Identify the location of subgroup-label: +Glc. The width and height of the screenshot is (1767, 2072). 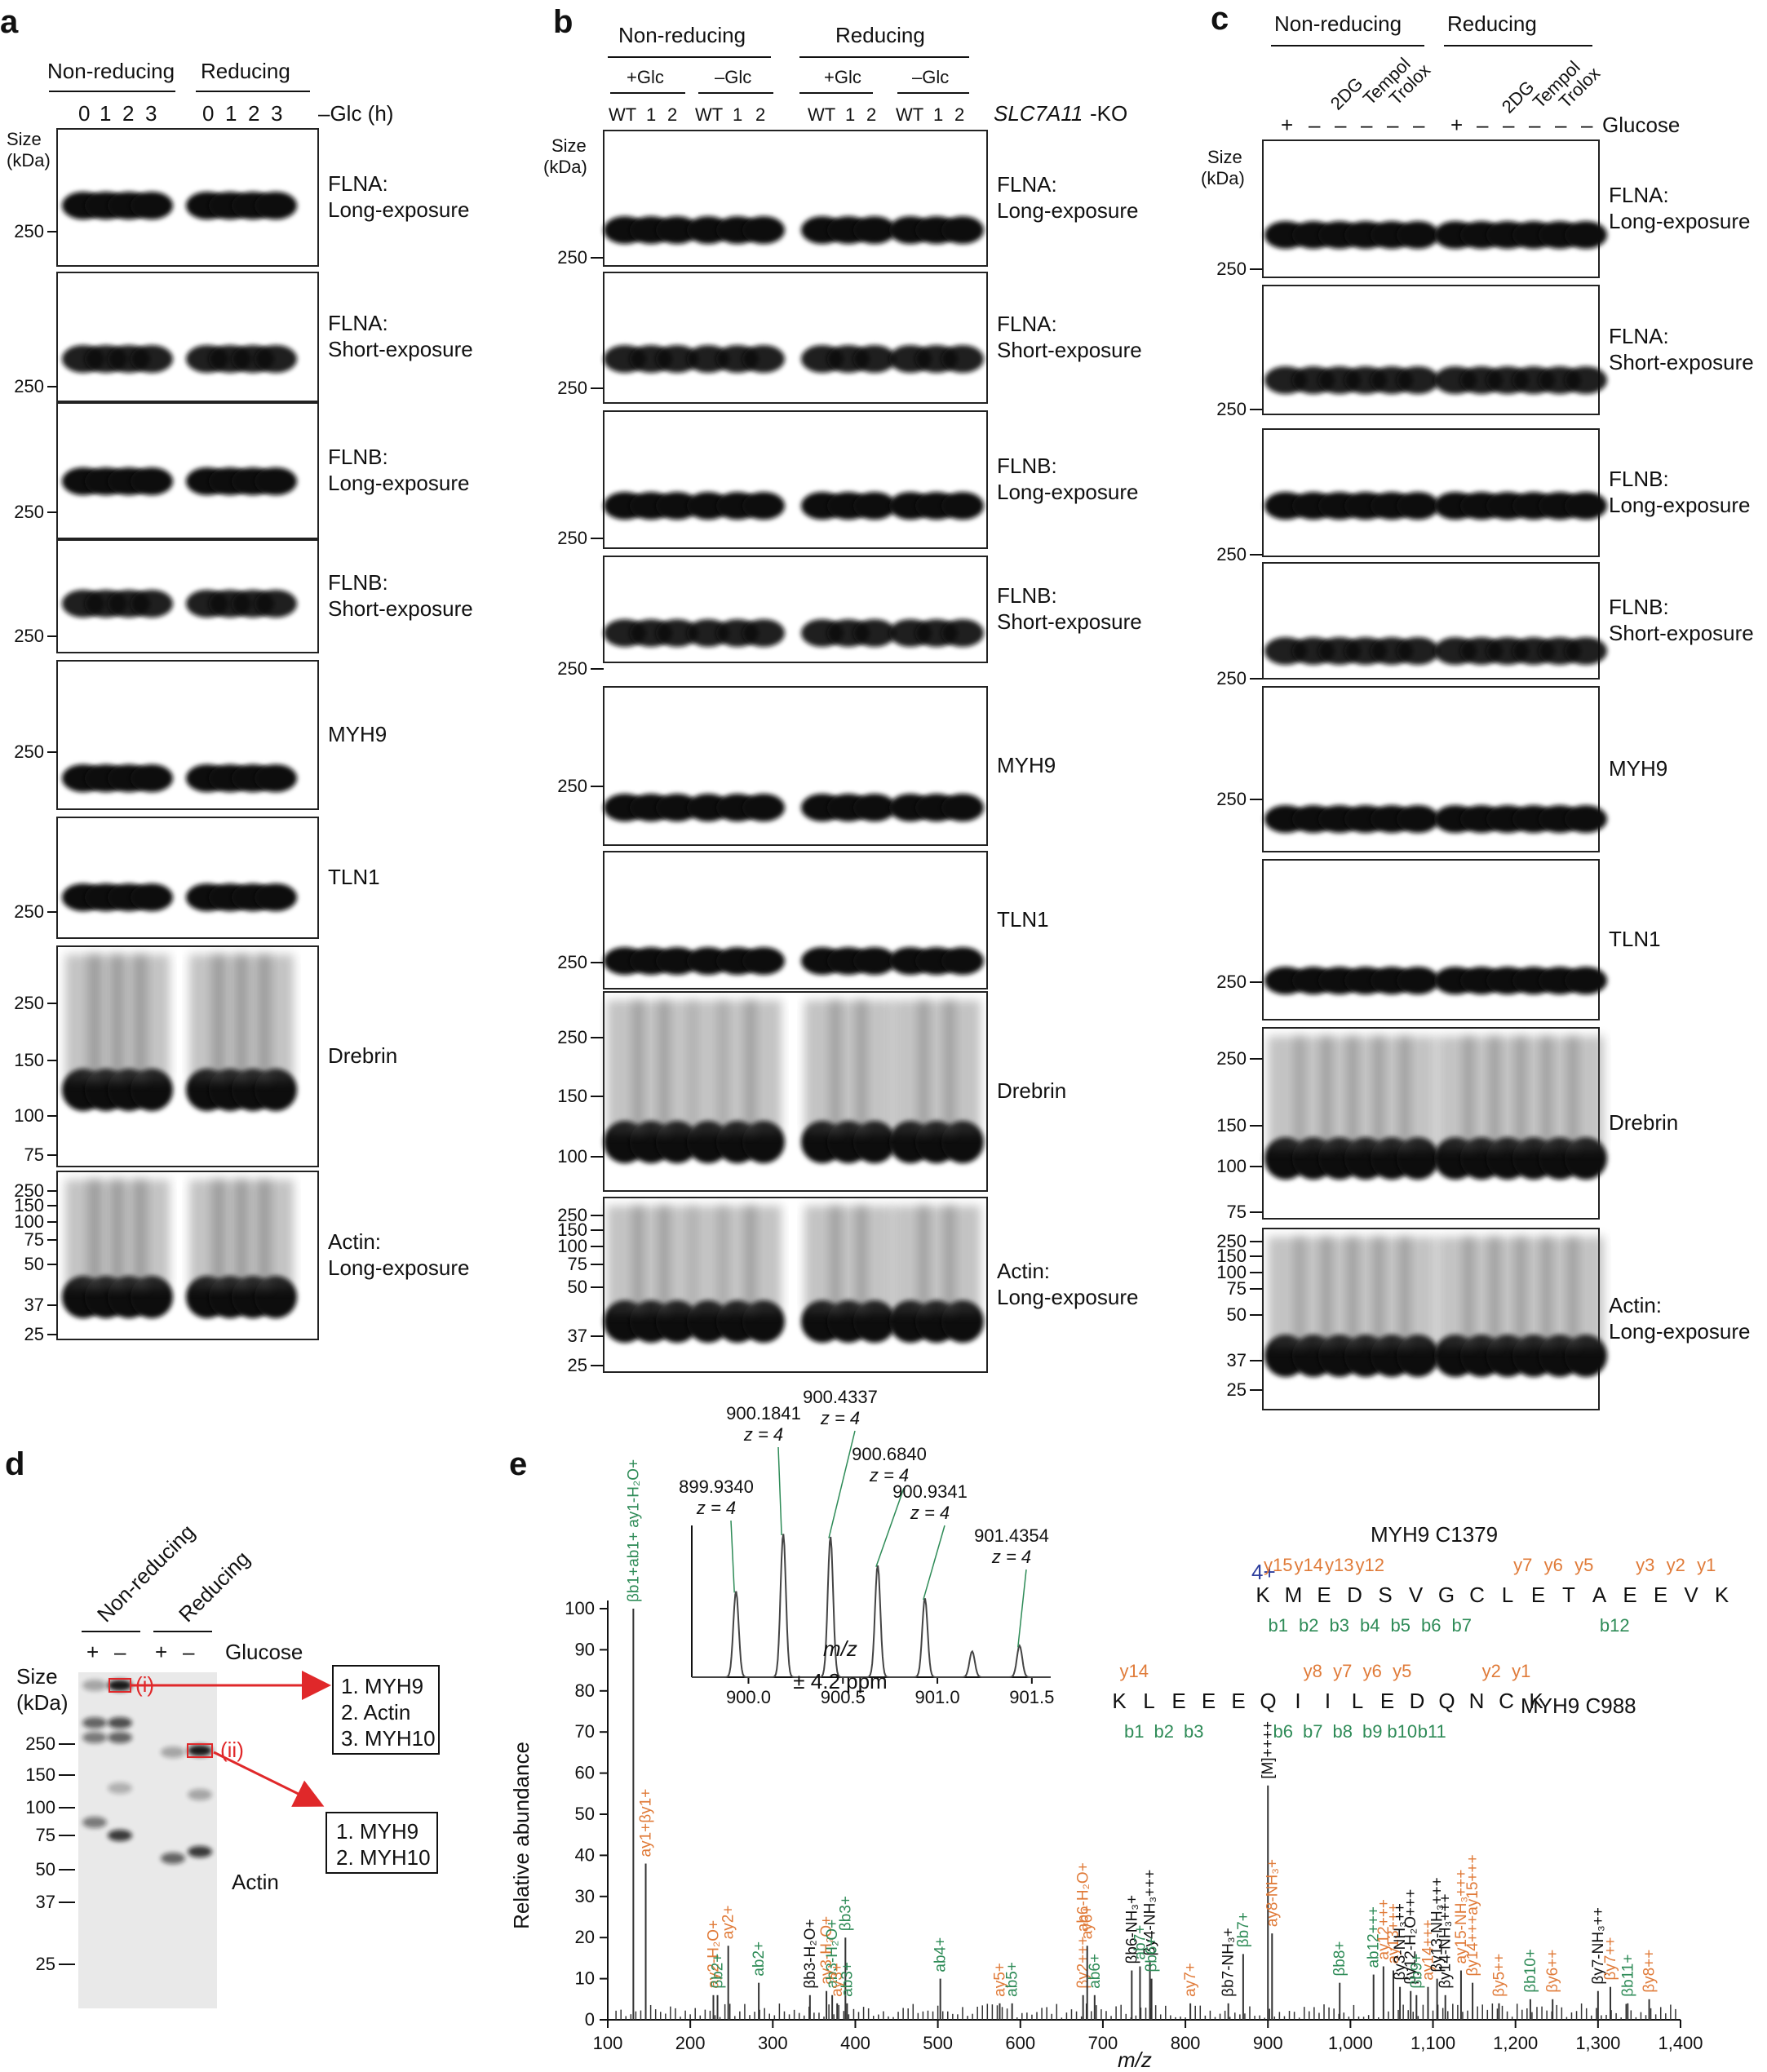
(645, 77).